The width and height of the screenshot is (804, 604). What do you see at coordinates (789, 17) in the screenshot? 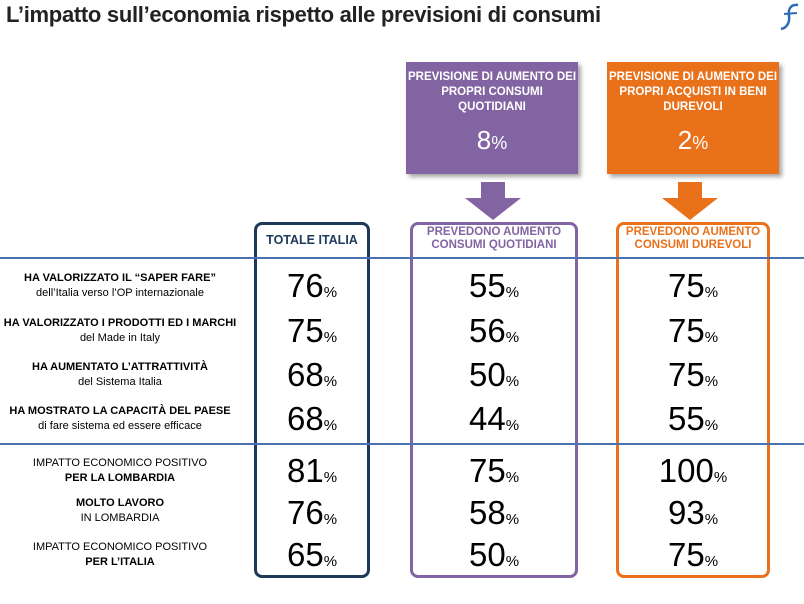
I see `logo-icon` at bounding box center [789, 17].